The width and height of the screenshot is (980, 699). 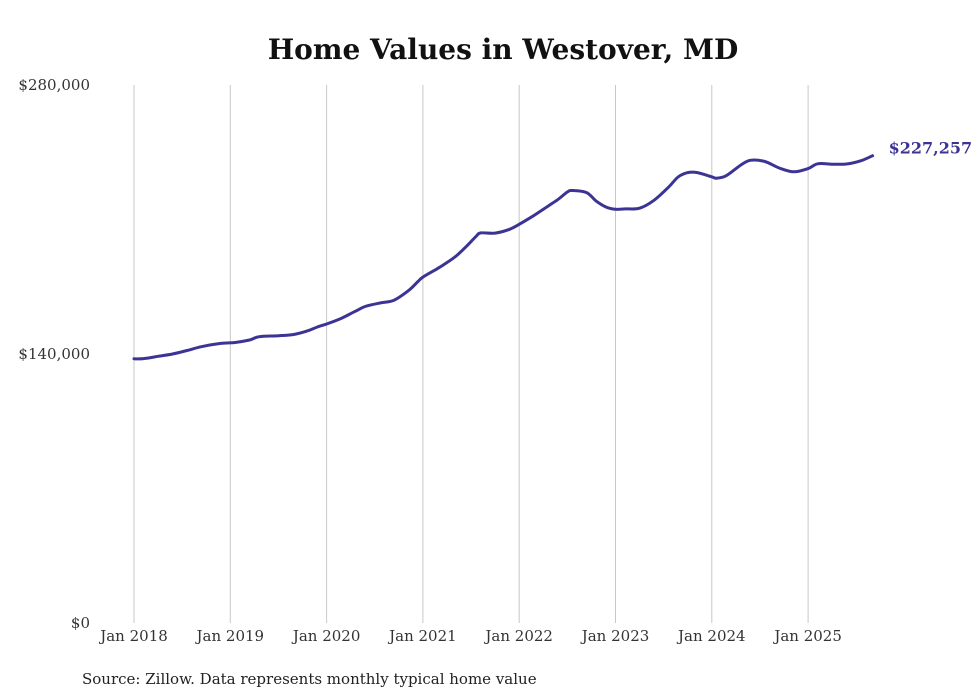 I want to click on y-tick-label: $0, so click(x=80, y=623).